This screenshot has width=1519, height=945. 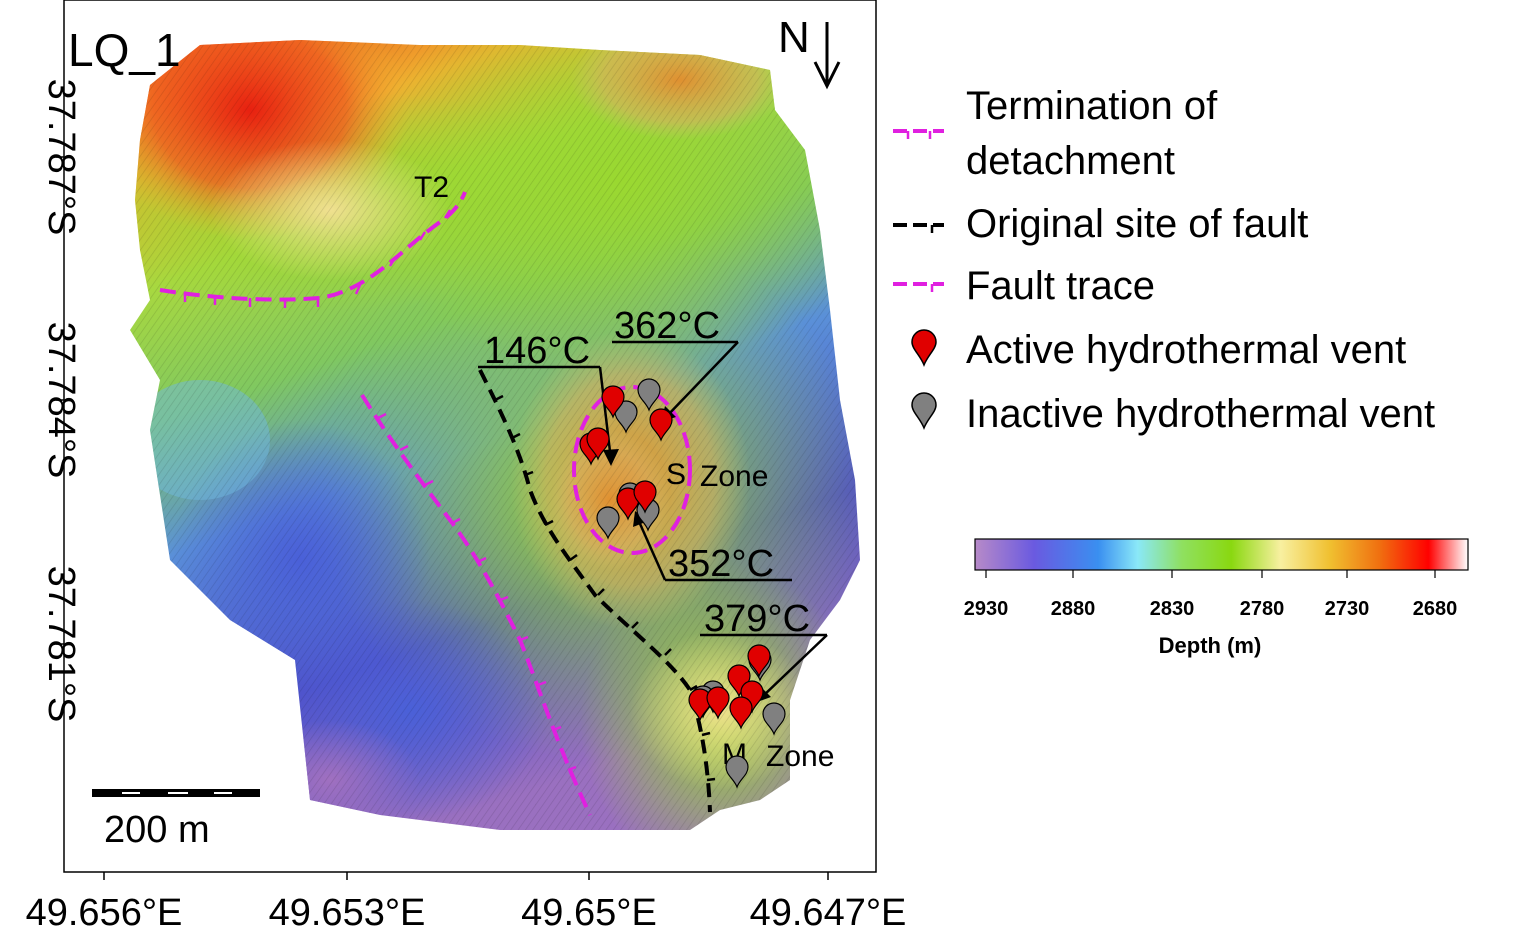 I want to click on panel-label: LQ_1, so click(x=124, y=50).